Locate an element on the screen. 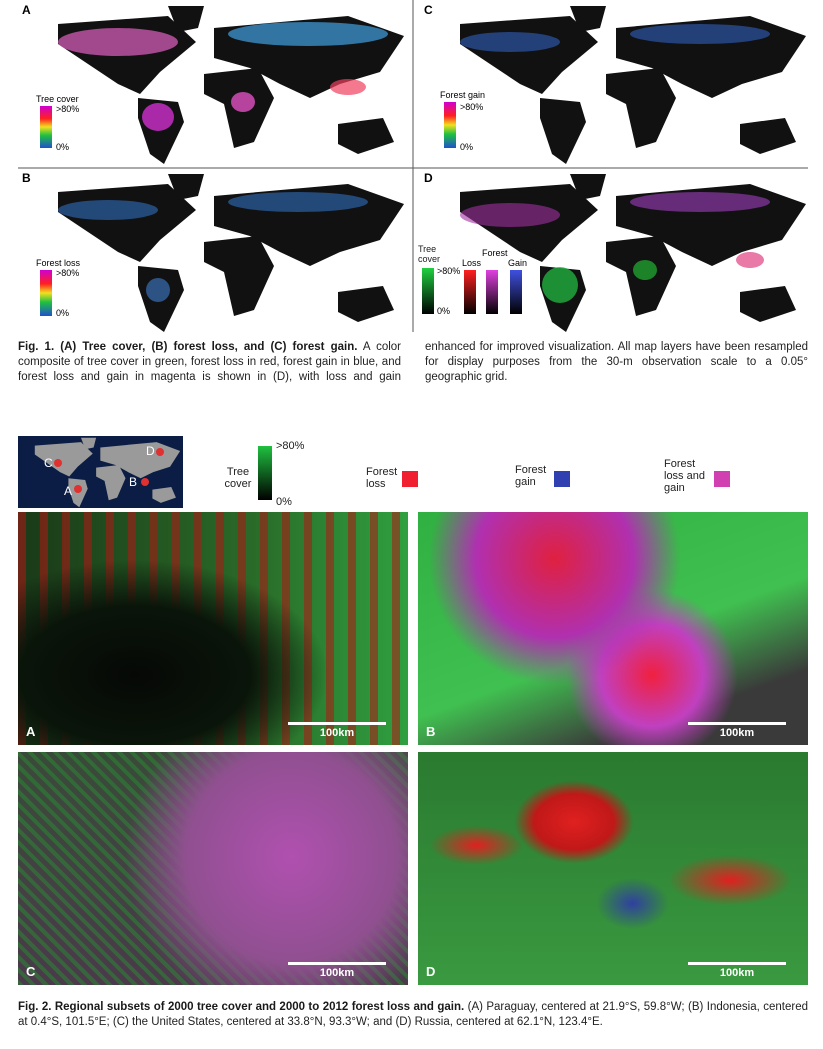 The width and height of the screenshot is (823, 1049). inset-label: B is located at coordinates (133, 482).